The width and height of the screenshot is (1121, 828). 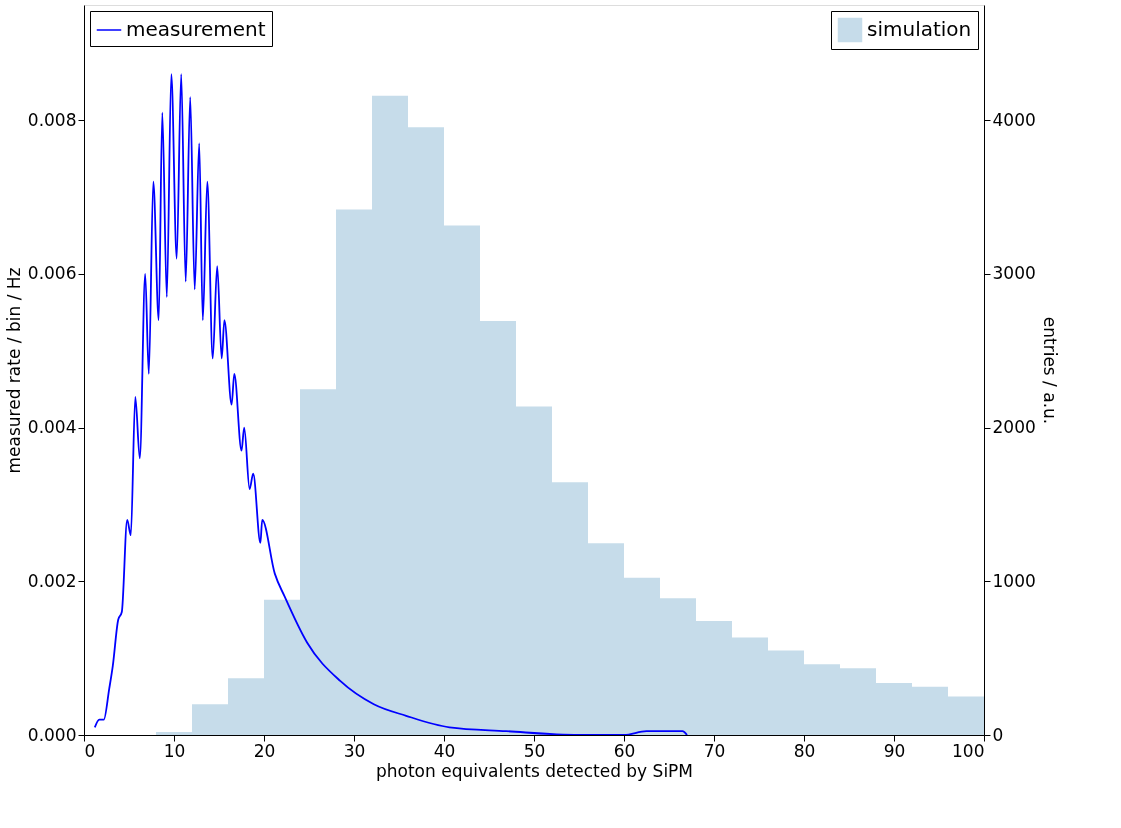 What do you see at coordinates (52, 734) in the screenshot?
I see `y-tick-label: 0.000` at bounding box center [52, 734].